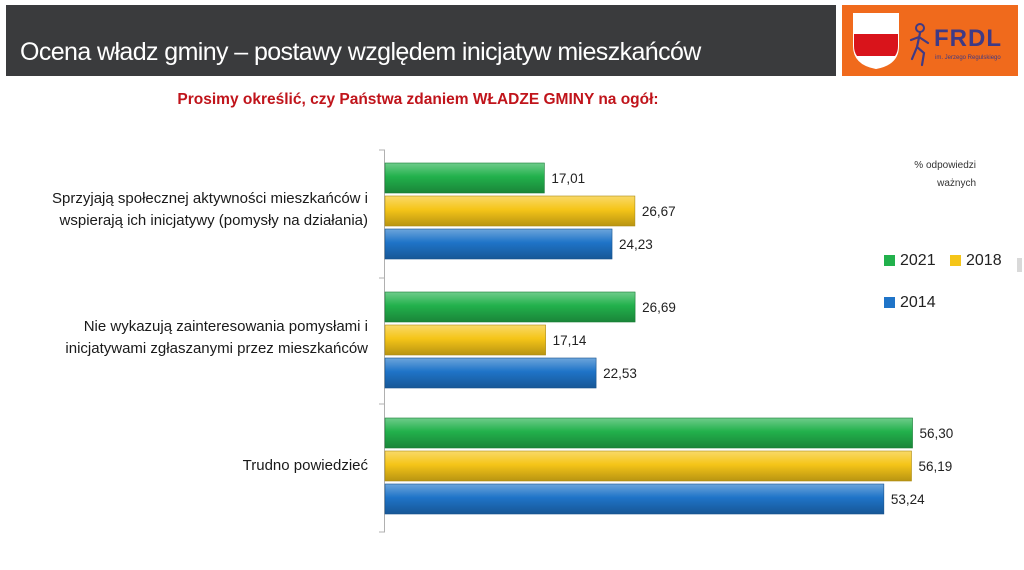 This screenshot has width=1024, height=570. Describe the element at coordinates (648, 433) in the screenshot. I see `bar-2021-cat3` at that location.